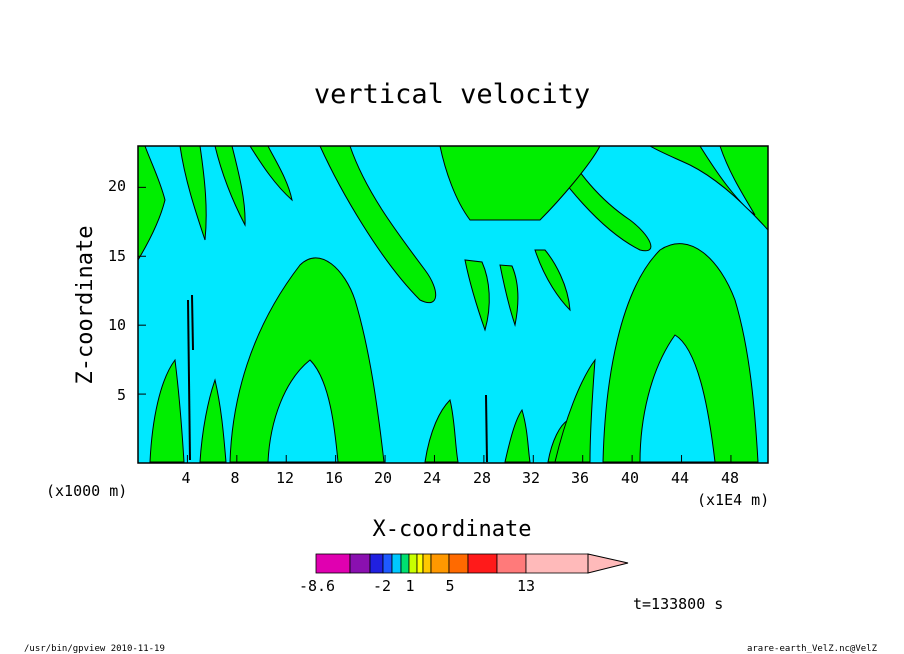 The width and height of the screenshot is (904, 654). What do you see at coordinates (334, 478) in the screenshot?
I see `x-tick-label: 16` at bounding box center [334, 478].